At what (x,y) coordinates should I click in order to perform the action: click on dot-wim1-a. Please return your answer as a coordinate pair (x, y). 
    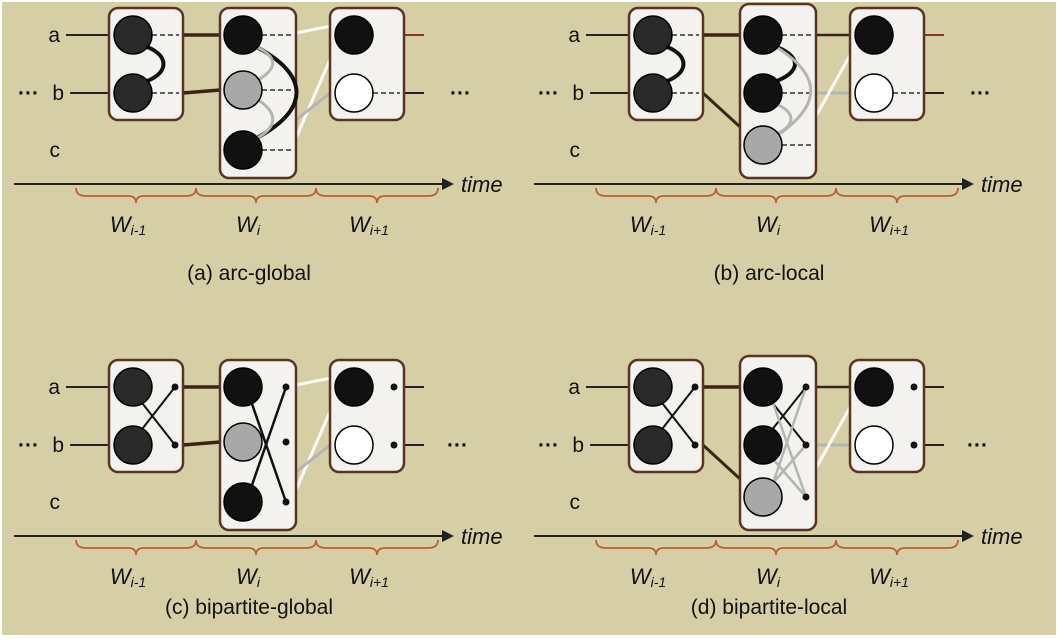
    Looking at the image, I should click on (695, 387).